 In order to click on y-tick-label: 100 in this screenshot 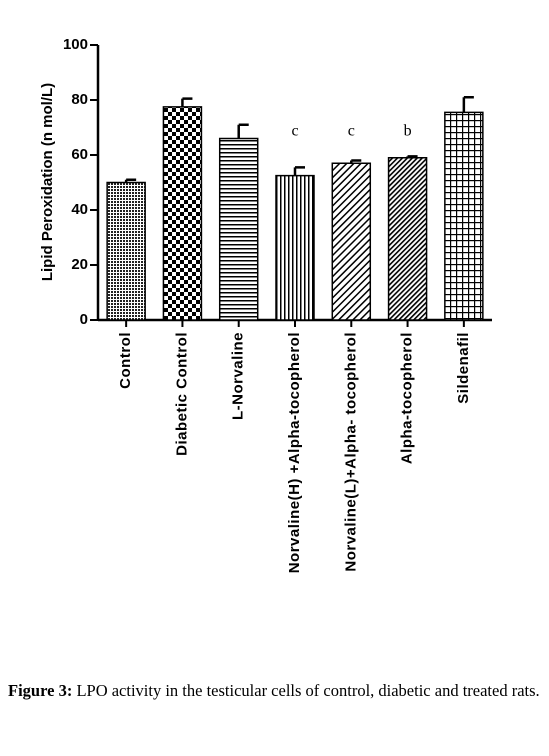, I will do `click(75, 44)`.